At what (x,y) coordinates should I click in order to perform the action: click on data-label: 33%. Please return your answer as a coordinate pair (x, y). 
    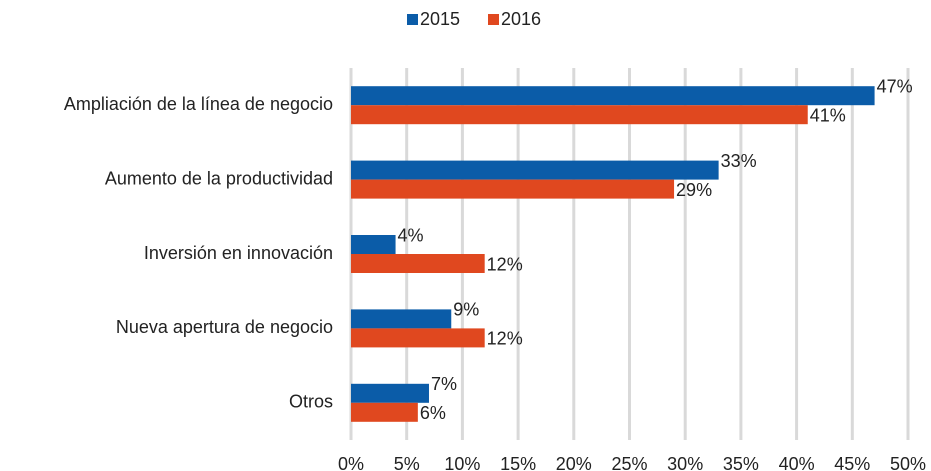
    Looking at the image, I should click on (739, 161).